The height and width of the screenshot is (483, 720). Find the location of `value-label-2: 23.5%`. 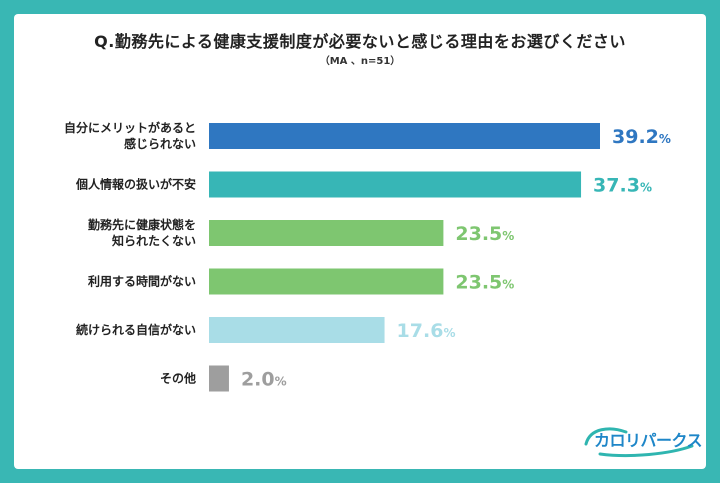

value-label-2: 23.5% is located at coordinates (484, 234).